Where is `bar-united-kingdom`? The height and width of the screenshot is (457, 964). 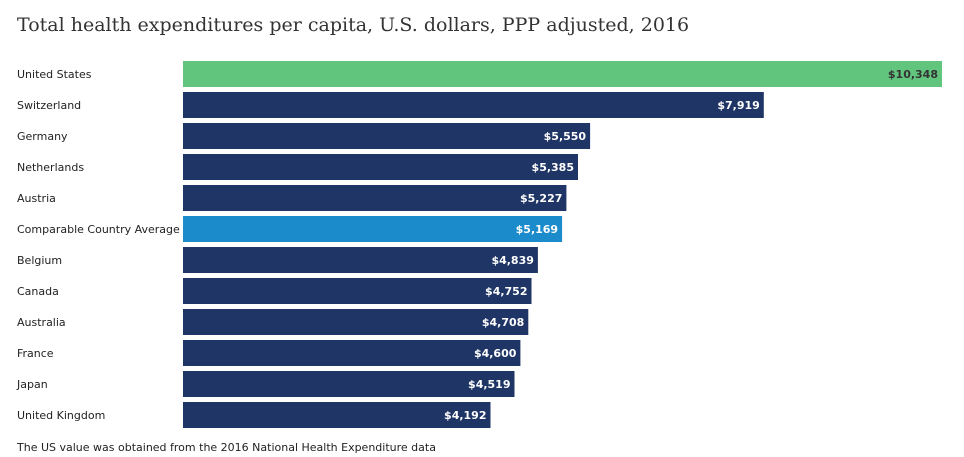
bar-united-kingdom is located at coordinates (337, 415).